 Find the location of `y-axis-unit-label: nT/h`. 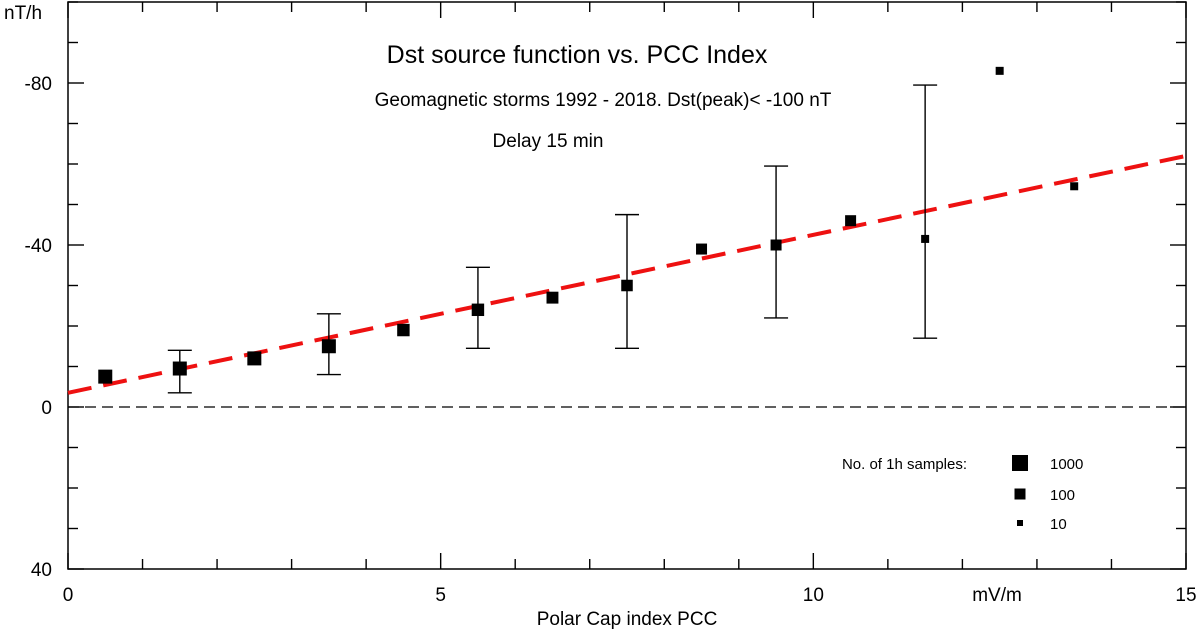

y-axis-unit-label: nT/h is located at coordinates (23, 13).